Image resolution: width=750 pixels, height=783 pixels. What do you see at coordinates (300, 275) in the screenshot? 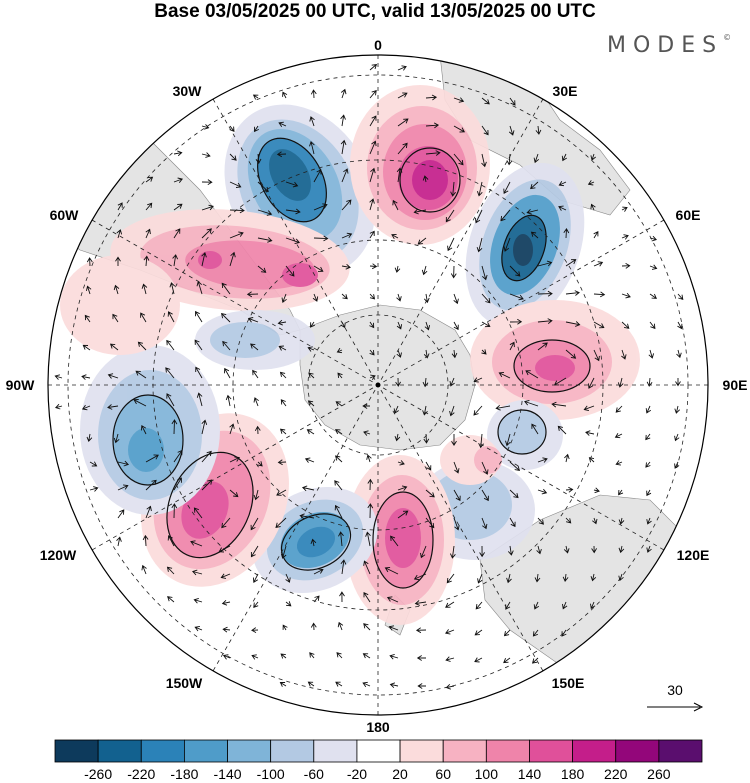
I see `shade-level-4a` at bounding box center [300, 275].